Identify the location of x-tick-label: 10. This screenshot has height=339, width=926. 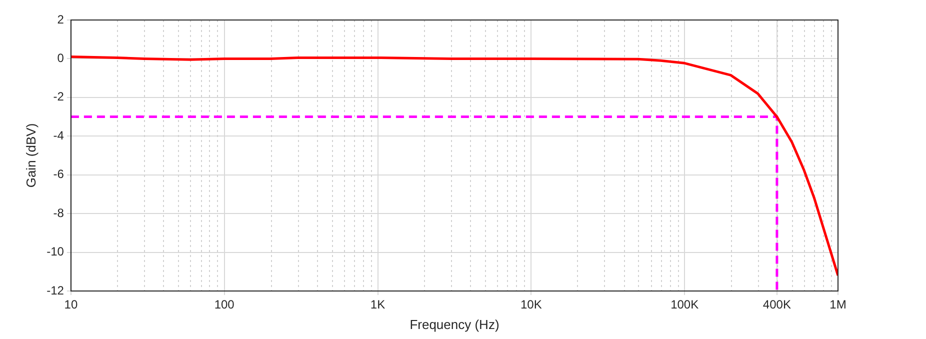
(71, 305).